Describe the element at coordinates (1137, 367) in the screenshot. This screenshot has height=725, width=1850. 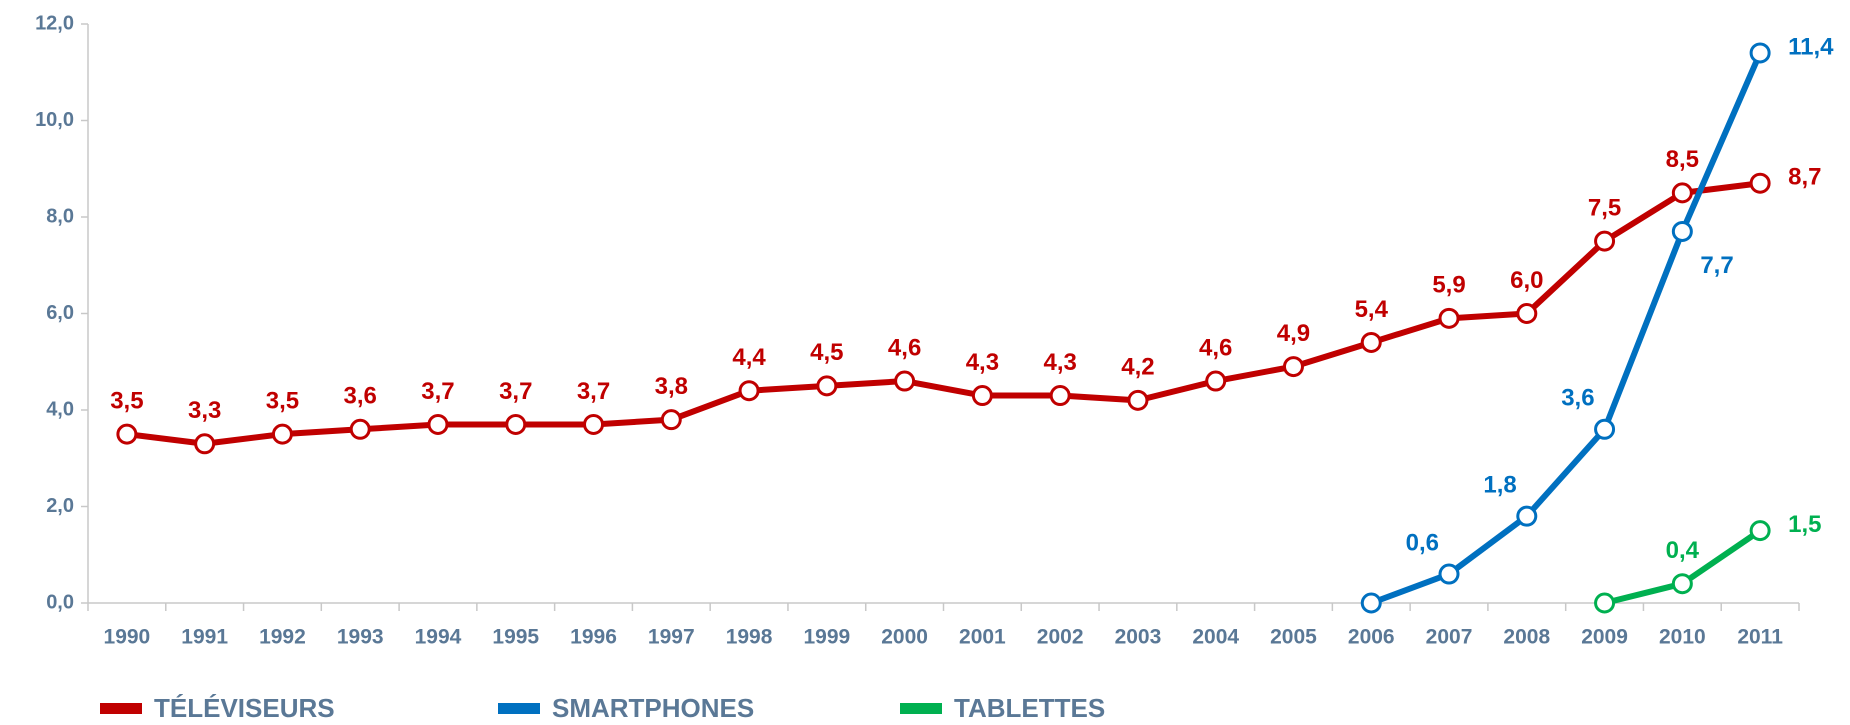
I see `data-label: 4,2` at that location.